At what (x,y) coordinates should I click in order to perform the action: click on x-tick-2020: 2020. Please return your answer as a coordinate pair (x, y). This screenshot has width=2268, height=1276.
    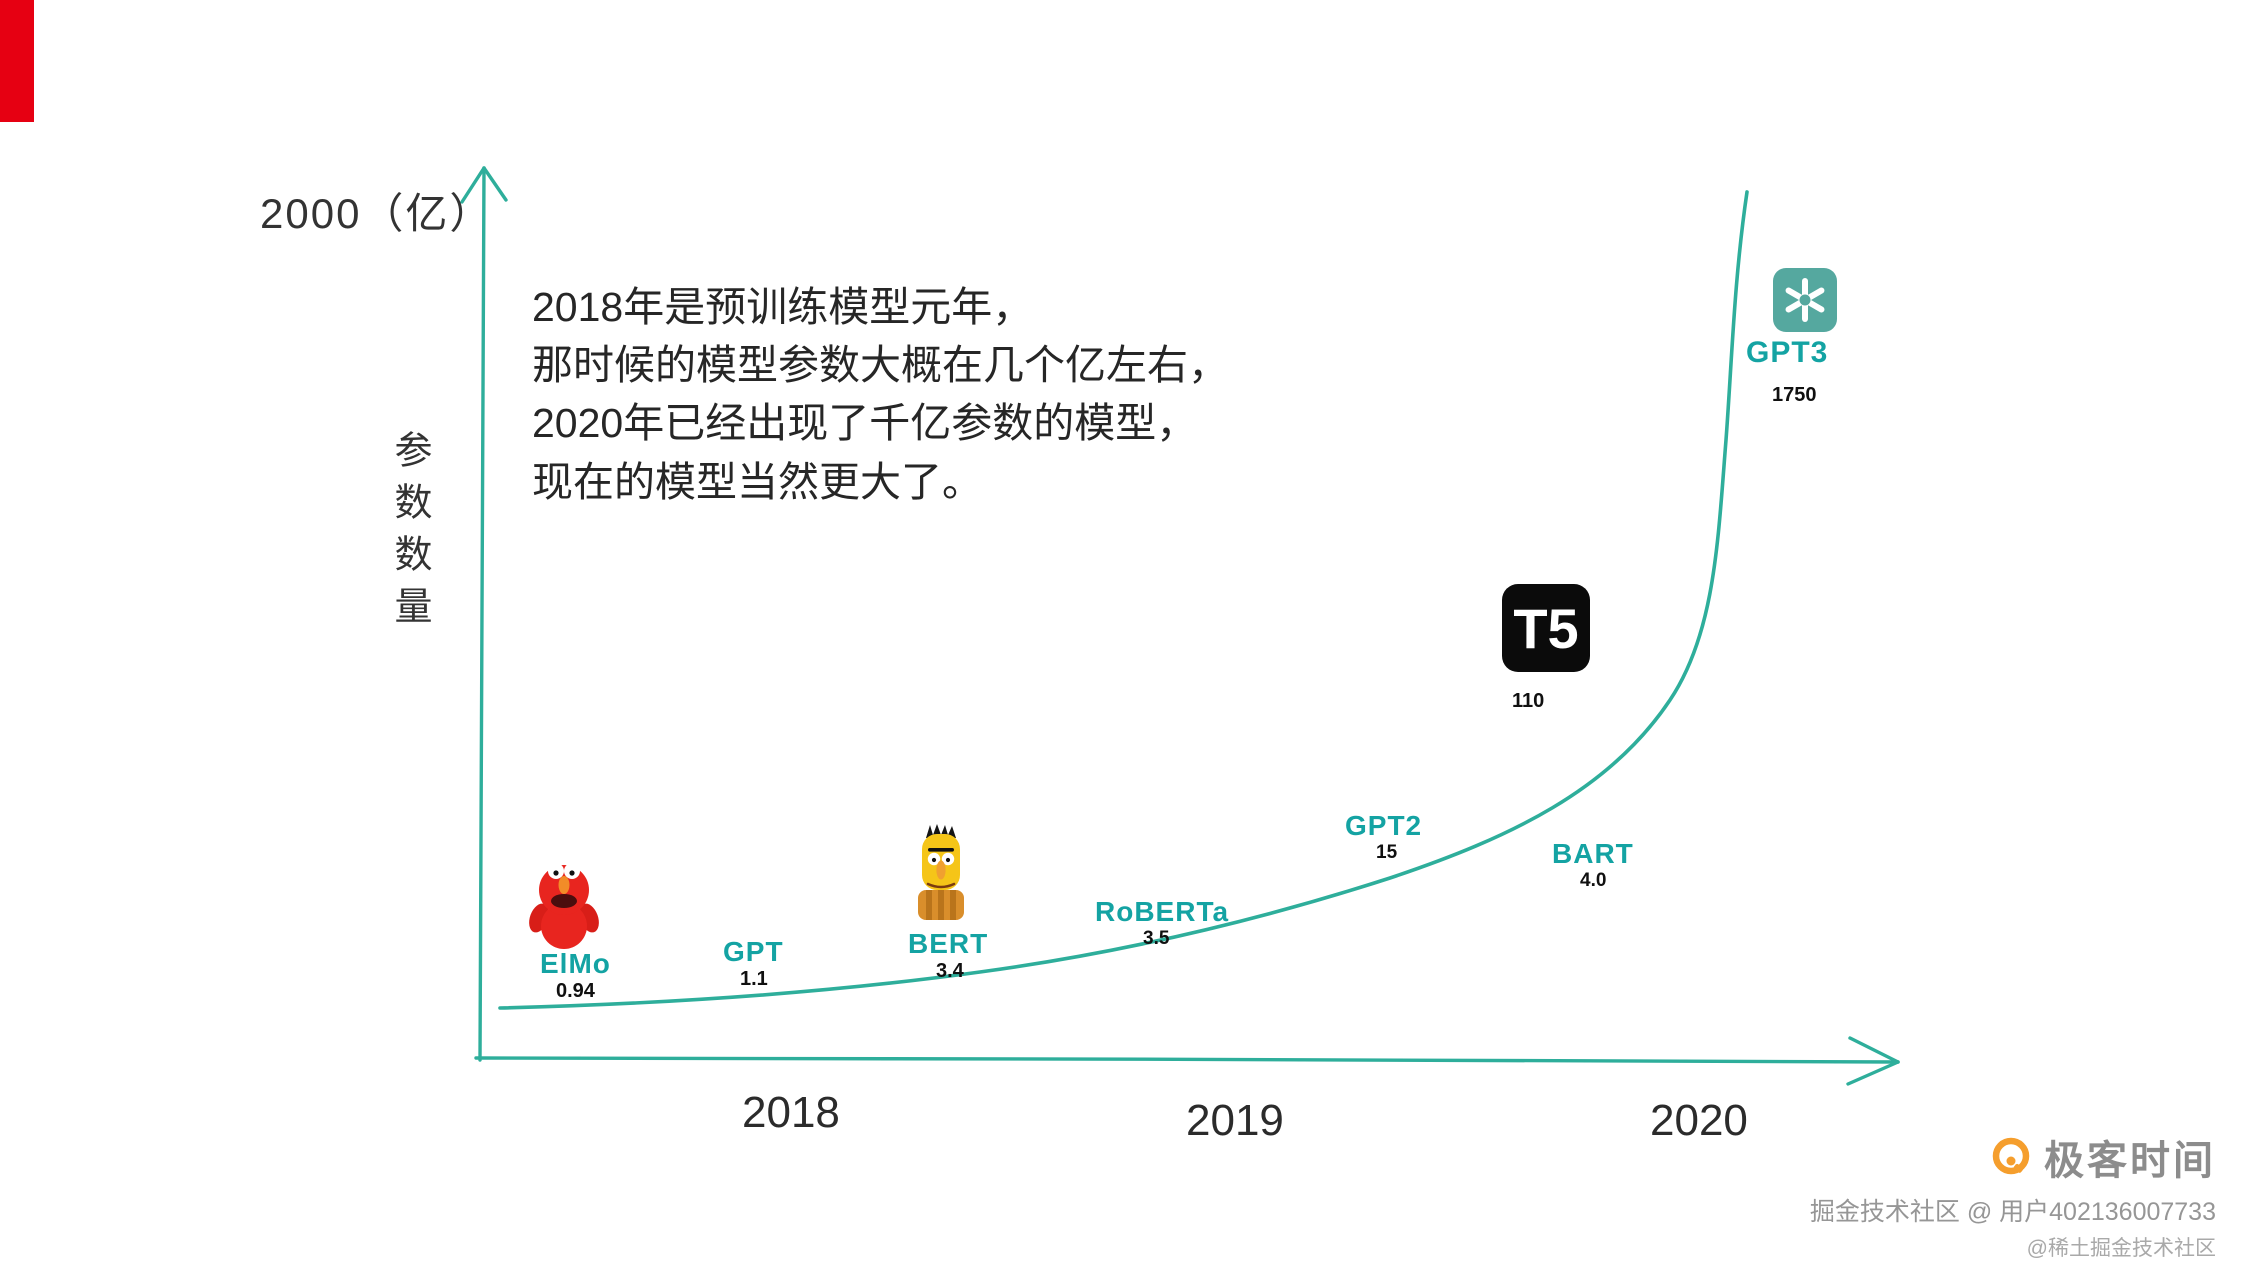
    Looking at the image, I should click on (1699, 1120).